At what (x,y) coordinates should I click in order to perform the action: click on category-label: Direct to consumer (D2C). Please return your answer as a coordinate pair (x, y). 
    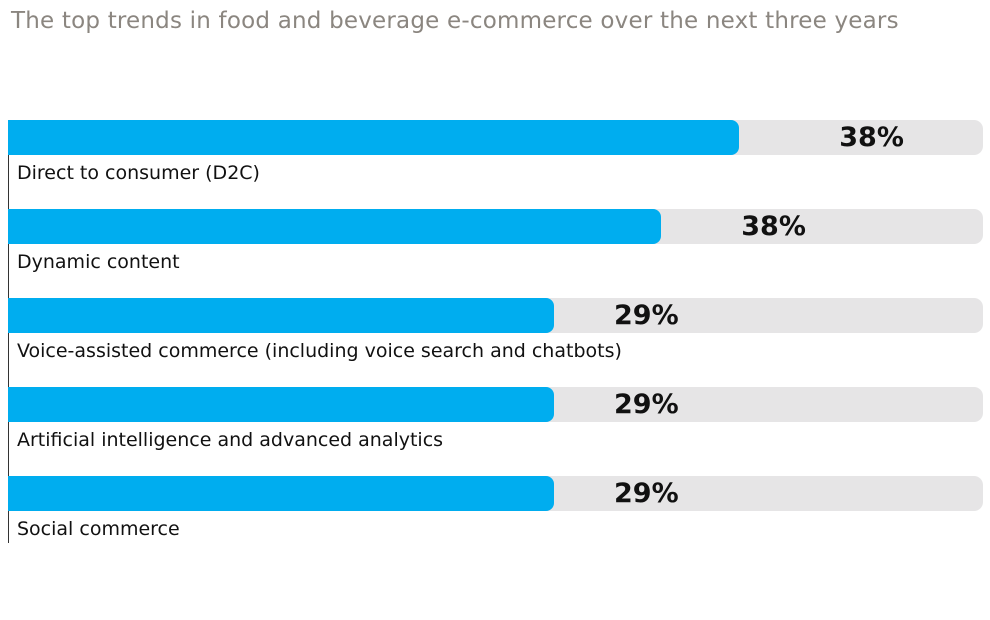
    Looking at the image, I should click on (138, 173).